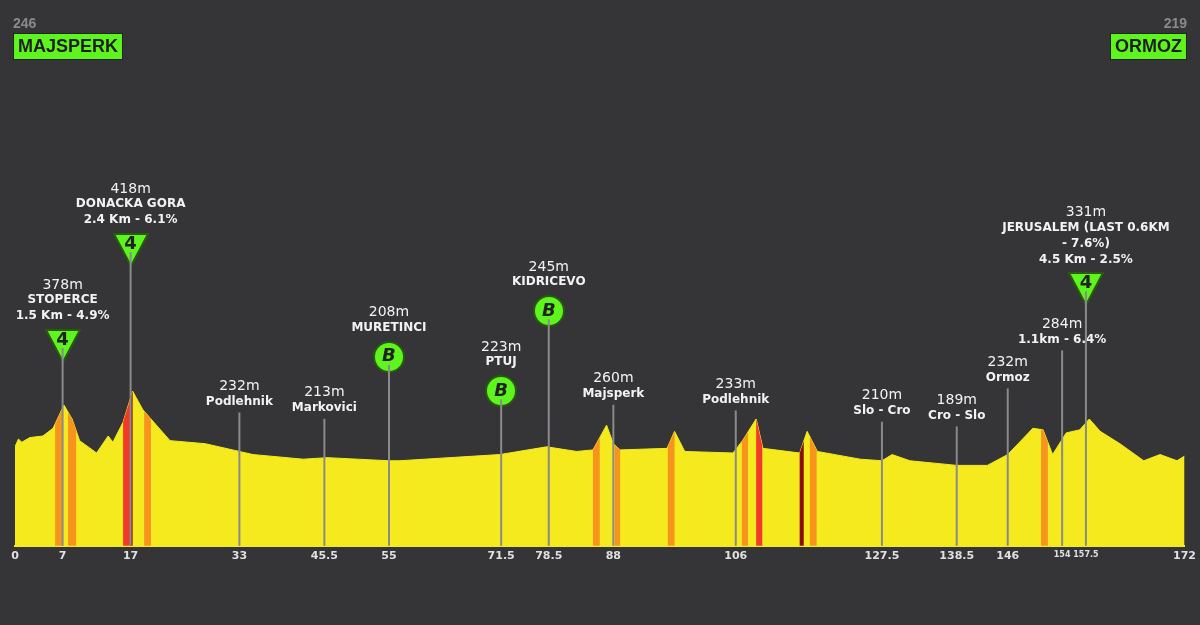 This screenshot has height=625, width=1200. I want to click on x-tick-label: 45.5, so click(324, 556).